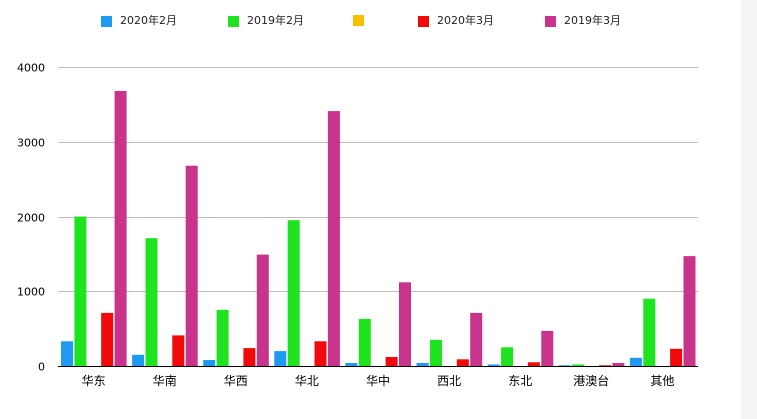  What do you see at coordinates (262, 310) in the screenshot?
I see `bar-s4-c2` at bounding box center [262, 310].